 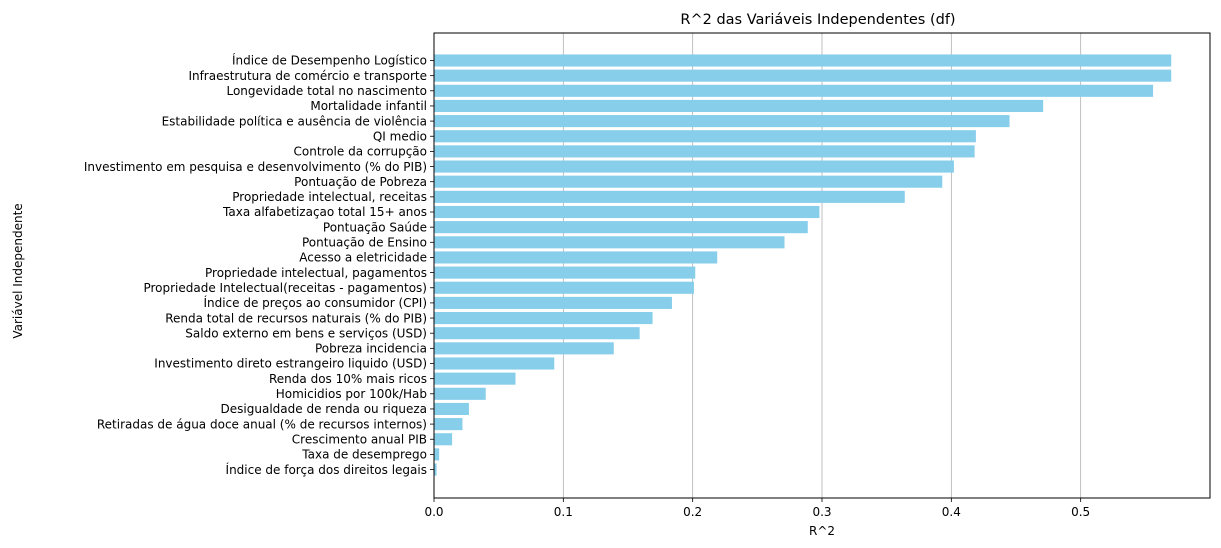 I want to click on x-tick-label: 0.1, so click(x=563, y=512).